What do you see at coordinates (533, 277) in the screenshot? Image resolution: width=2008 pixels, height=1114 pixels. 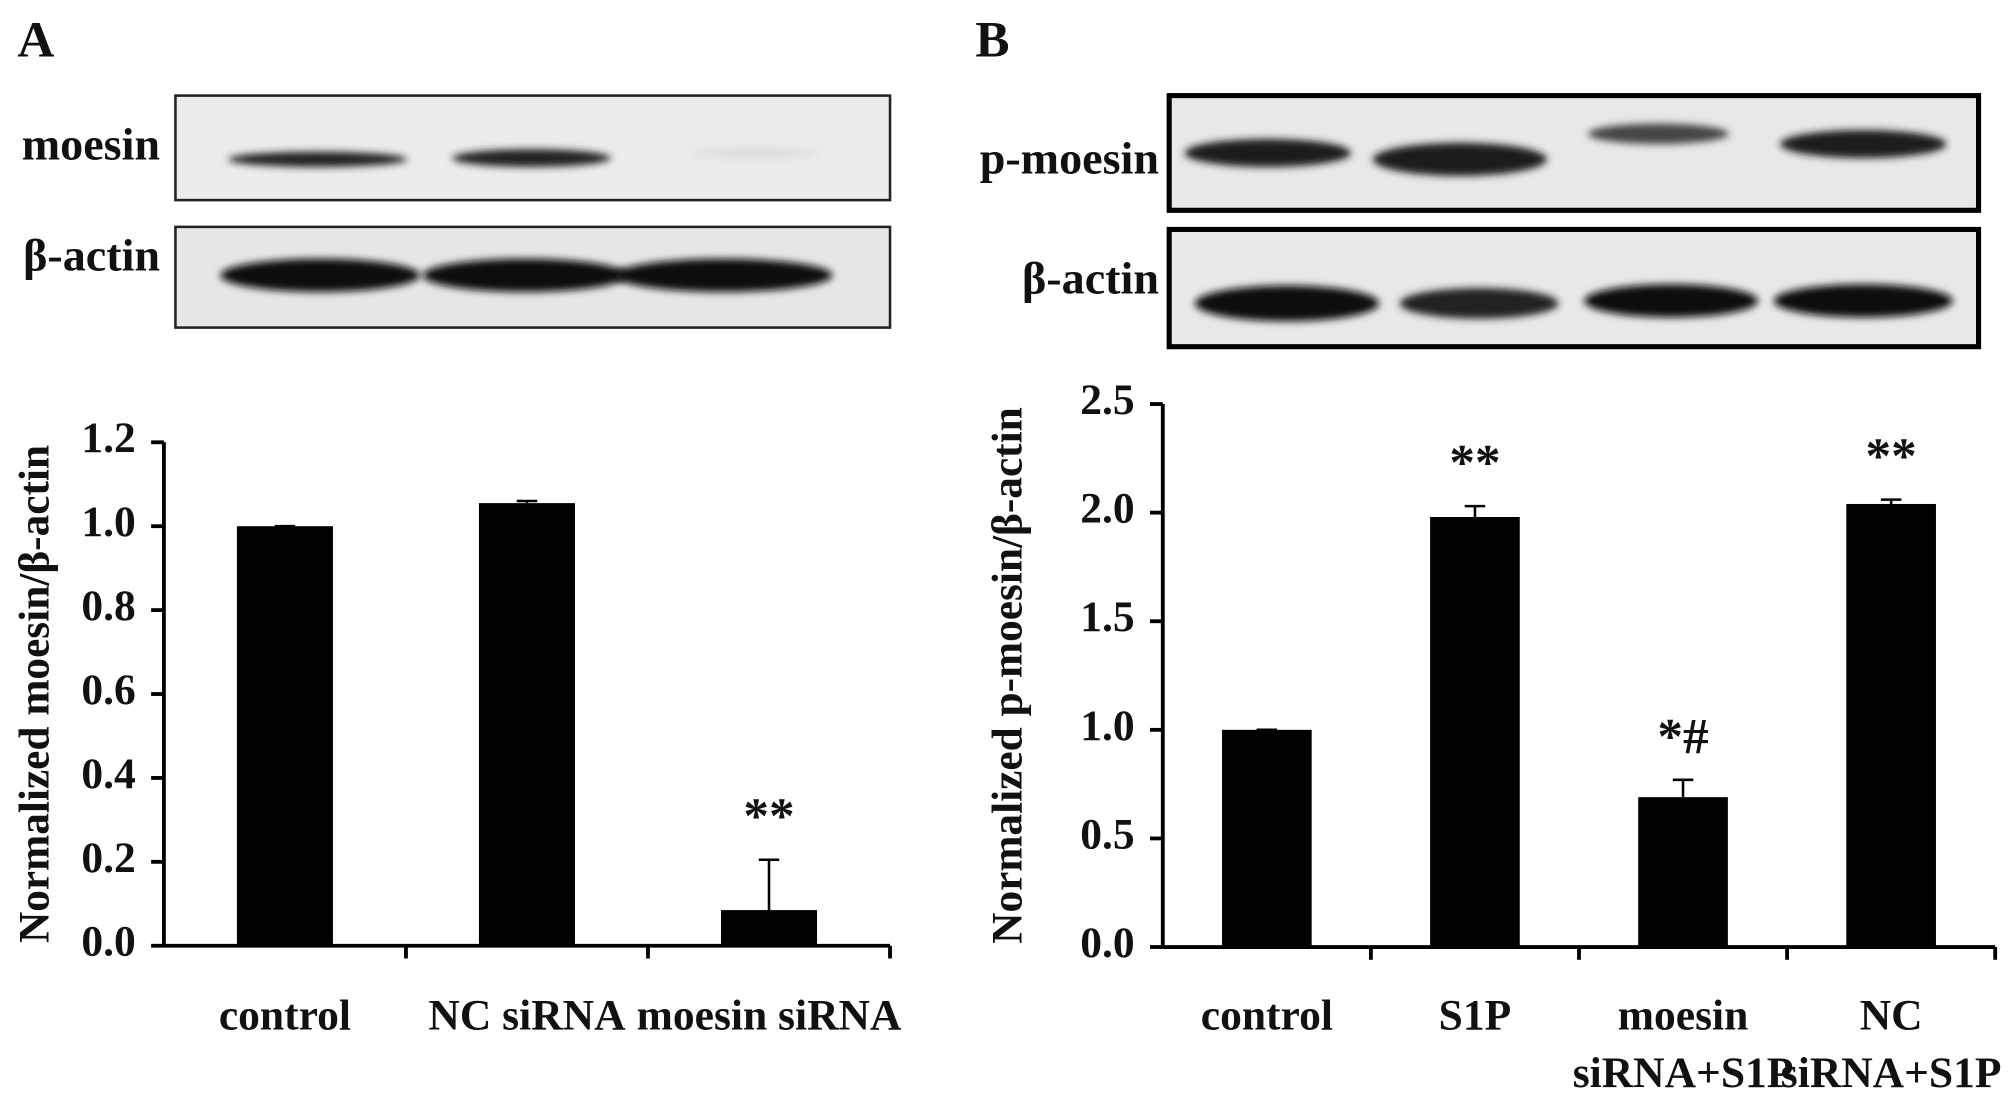 I see `blot-a2` at bounding box center [533, 277].